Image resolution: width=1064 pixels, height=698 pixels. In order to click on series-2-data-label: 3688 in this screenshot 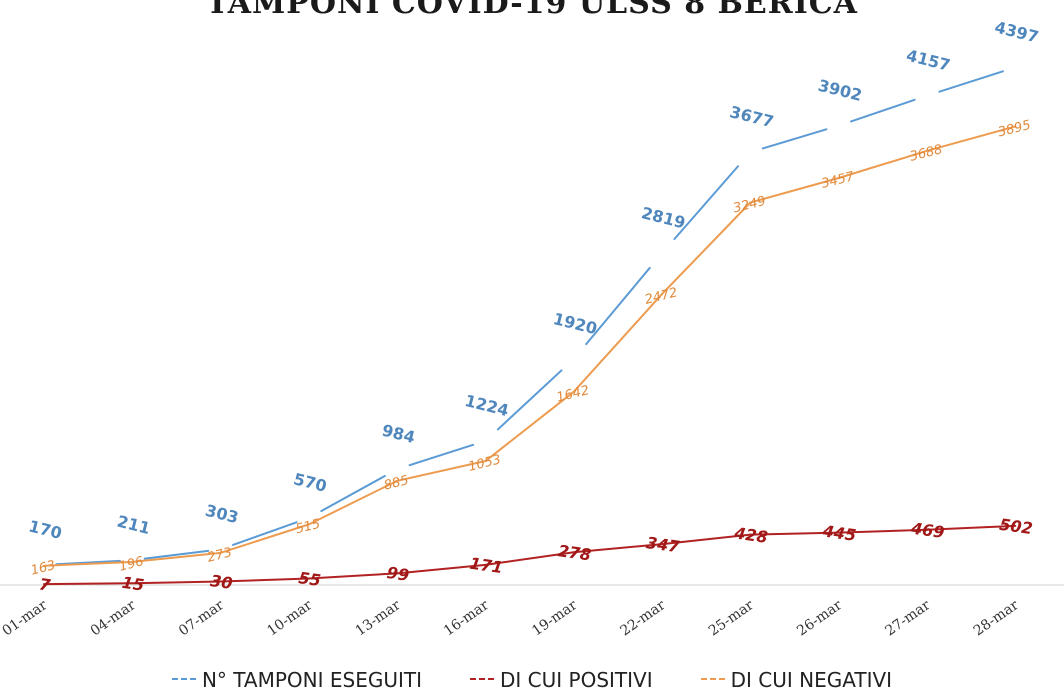, I will do `click(926, 153)`.